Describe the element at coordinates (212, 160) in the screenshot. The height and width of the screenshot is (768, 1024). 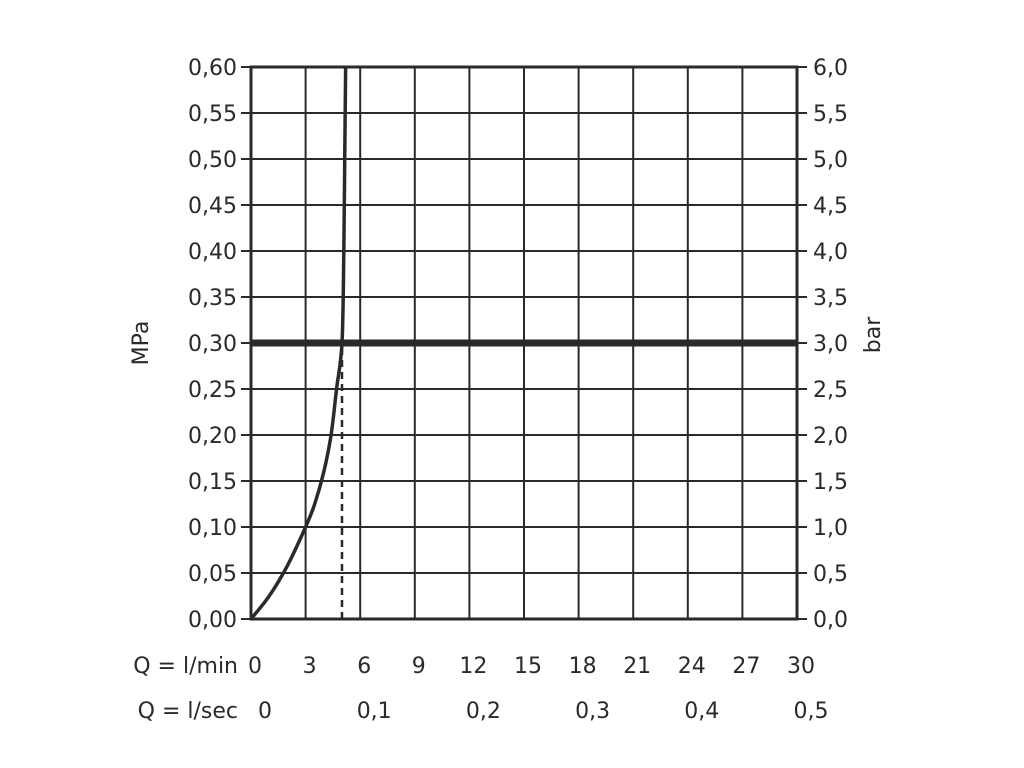
I see `y-tick-label-left: 0,50` at that location.